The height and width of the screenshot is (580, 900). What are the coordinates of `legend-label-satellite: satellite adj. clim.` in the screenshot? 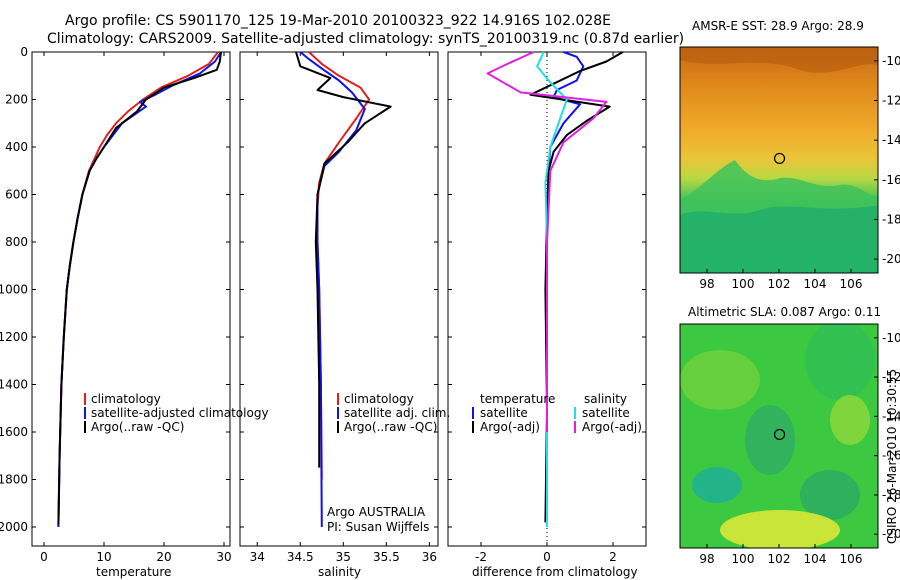 It's located at (397, 413).